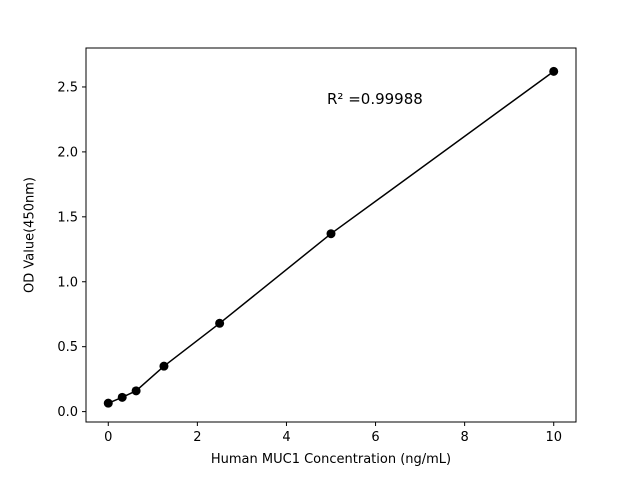 Image resolution: width=640 pixels, height=480 pixels. What do you see at coordinates (67, 347) in the screenshot?
I see `y-tick-label: 0.5` at bounding box center [67, 347].